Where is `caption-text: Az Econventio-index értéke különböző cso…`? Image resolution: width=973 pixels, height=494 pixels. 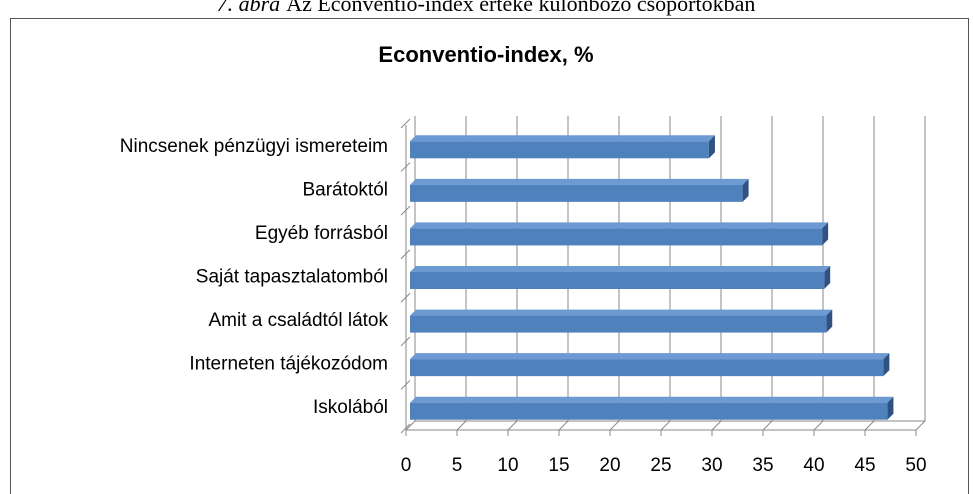 caption-text: Az Econventio-index értéke különböző cso… is located at coordinates (520, 8).